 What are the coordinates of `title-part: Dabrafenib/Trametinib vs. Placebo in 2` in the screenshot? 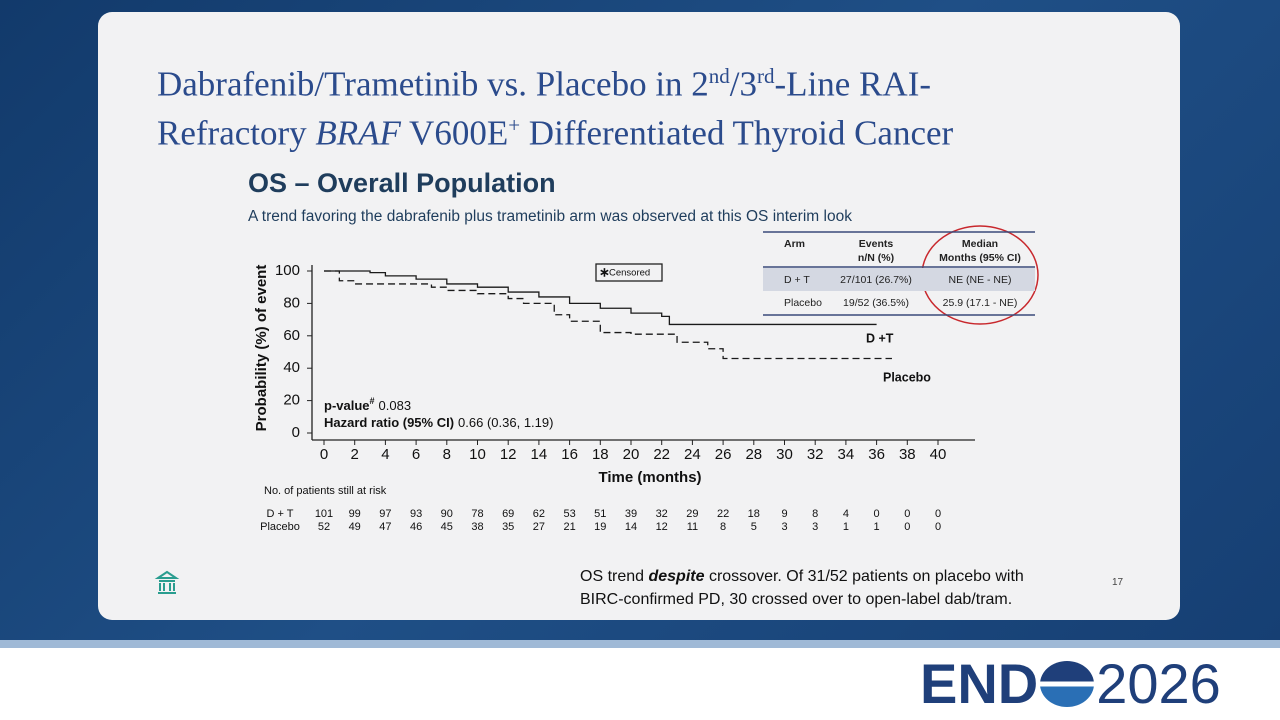 It's located at (433, 84).